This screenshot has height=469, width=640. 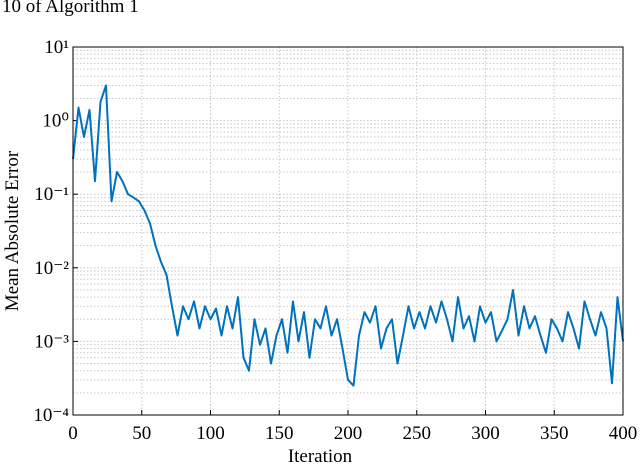 I want to click on x-tick-label: 50, so click(x=141, y=433).